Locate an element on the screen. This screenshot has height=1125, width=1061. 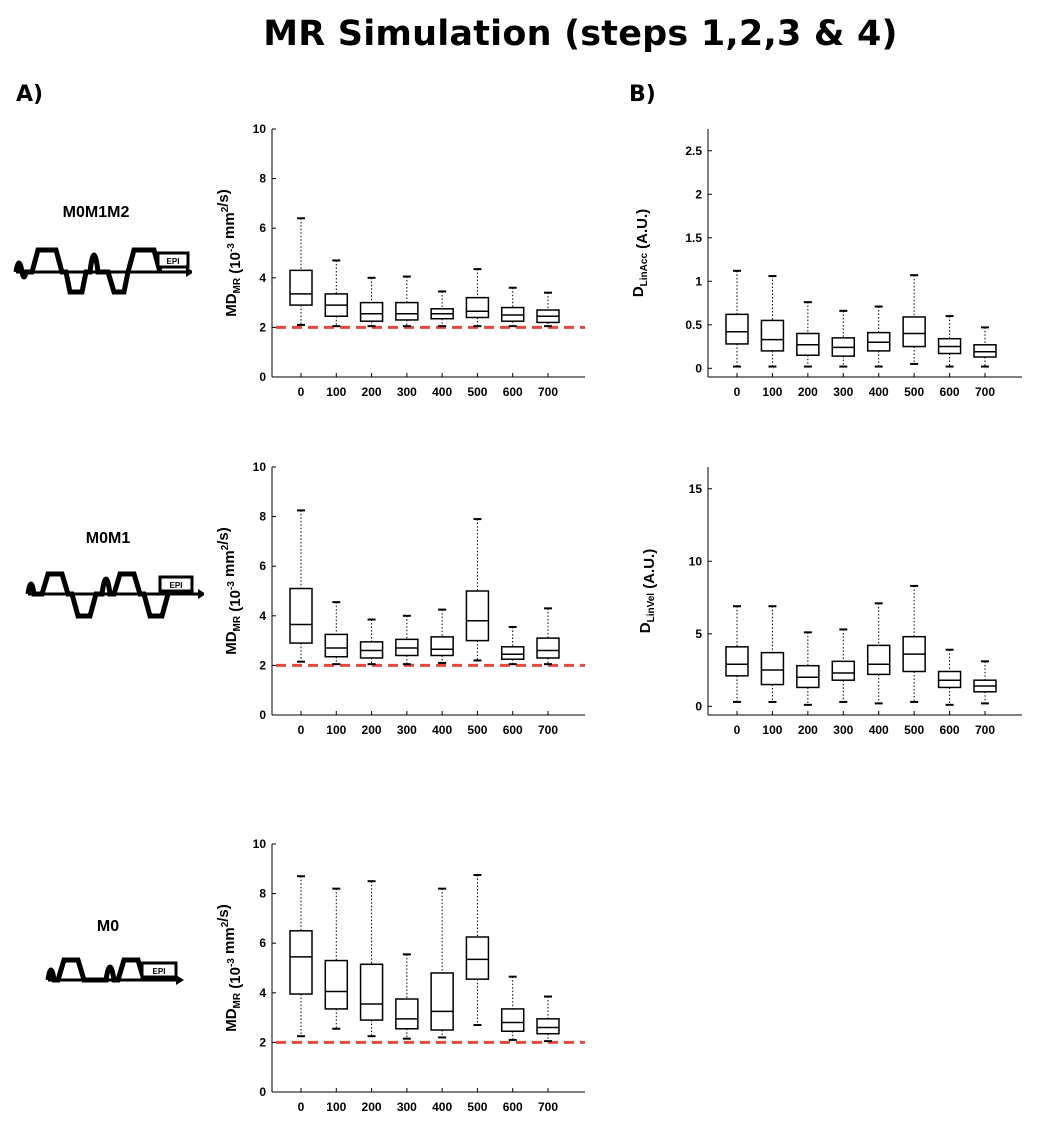
y-tick-label: 1 is located at coordinates (698, 281).